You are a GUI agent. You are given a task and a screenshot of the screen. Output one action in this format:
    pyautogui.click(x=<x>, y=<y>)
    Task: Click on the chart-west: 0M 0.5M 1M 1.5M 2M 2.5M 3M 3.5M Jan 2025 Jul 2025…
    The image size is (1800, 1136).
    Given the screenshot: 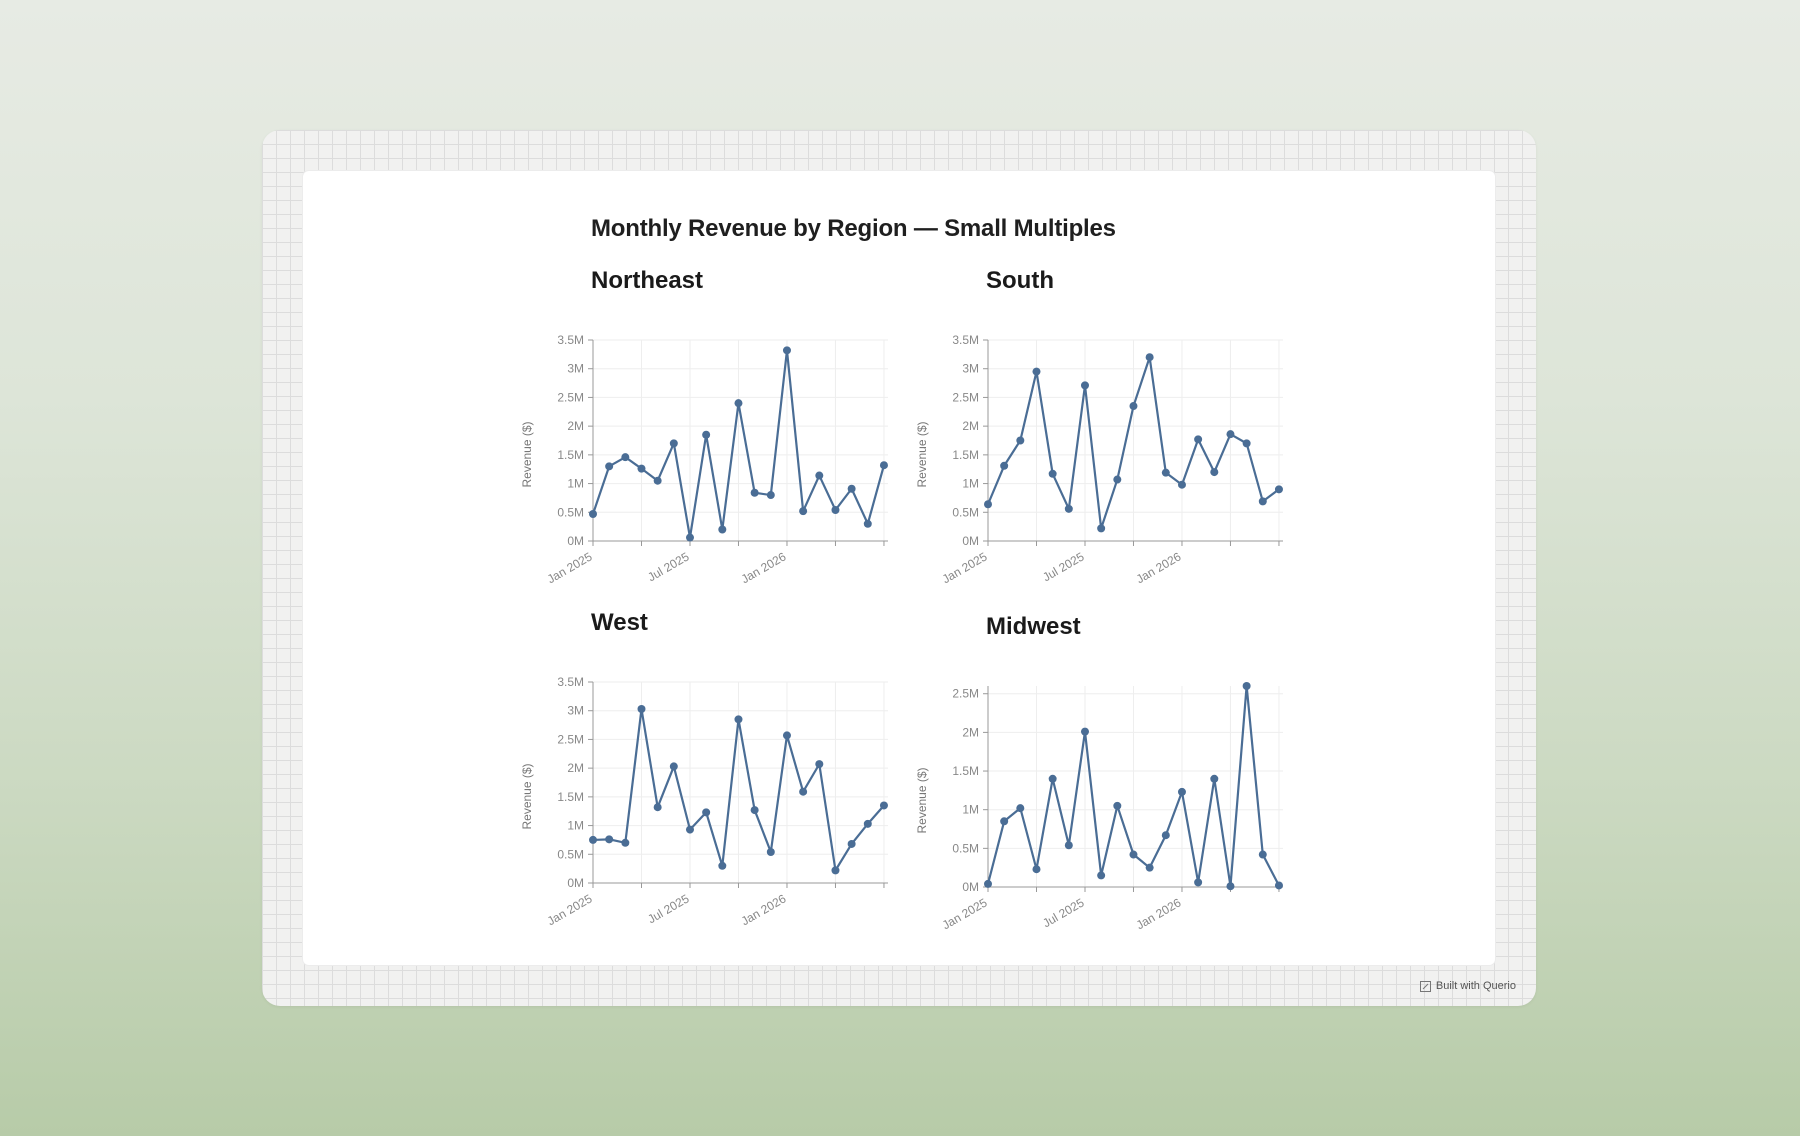 What is the action you would take?
    pyautogui.click(x=704, y=801)
    